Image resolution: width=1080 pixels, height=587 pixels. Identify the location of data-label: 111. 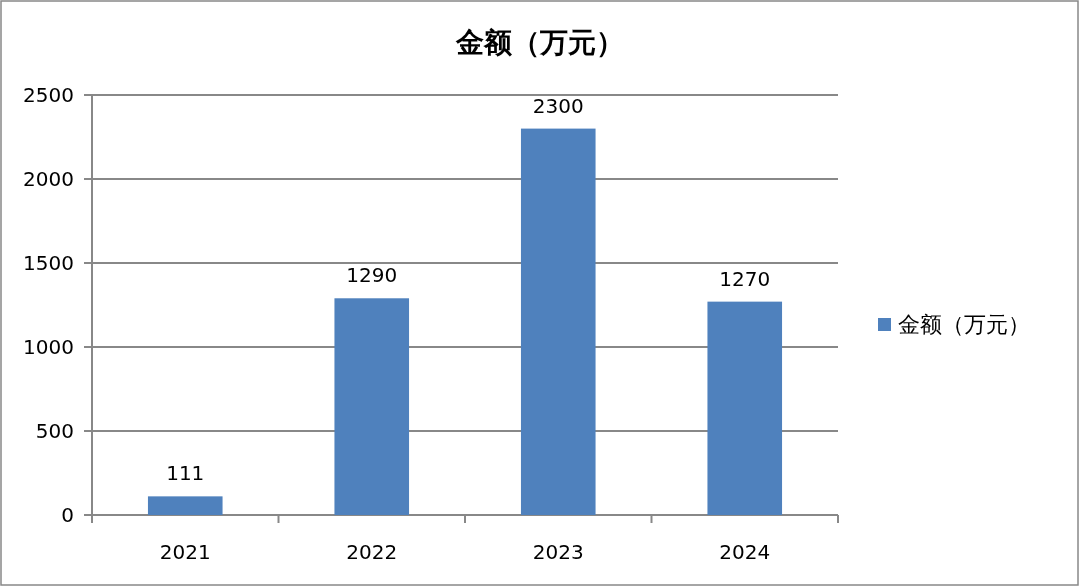
(185, 473).